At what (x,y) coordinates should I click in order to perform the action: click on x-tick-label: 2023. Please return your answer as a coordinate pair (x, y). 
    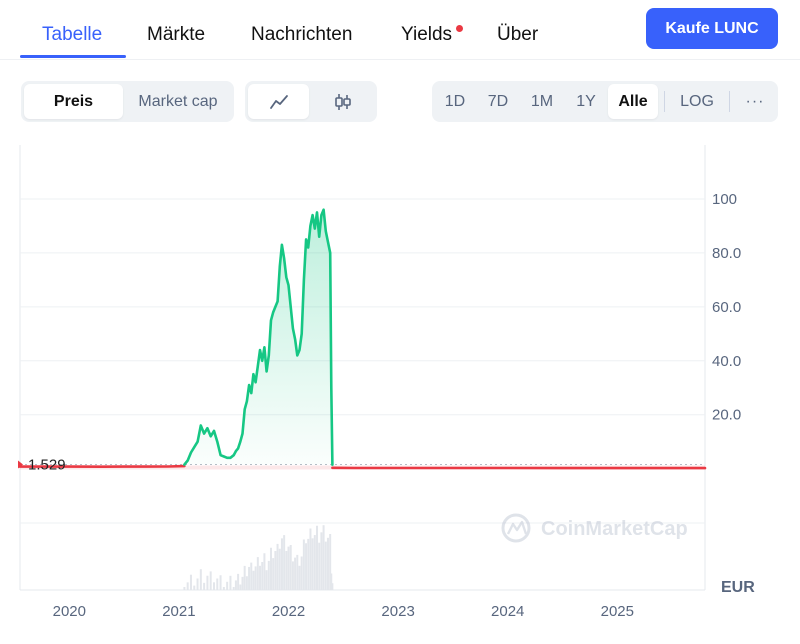
    Looking at the image, I should click on (397, 611).